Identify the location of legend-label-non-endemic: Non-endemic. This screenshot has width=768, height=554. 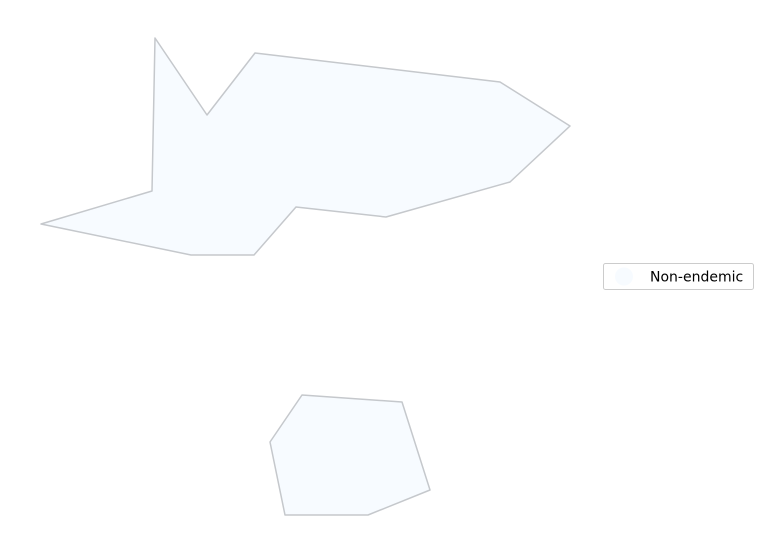
(696, 278).